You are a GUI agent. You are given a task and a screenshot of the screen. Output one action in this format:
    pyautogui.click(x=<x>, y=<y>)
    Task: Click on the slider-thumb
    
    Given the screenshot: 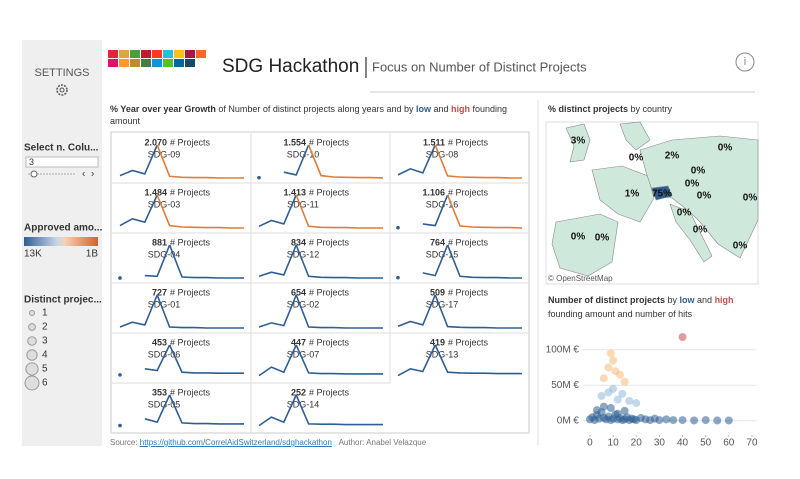 What is the action you would take?
    pyautogui.click(x=34, y=174)
    